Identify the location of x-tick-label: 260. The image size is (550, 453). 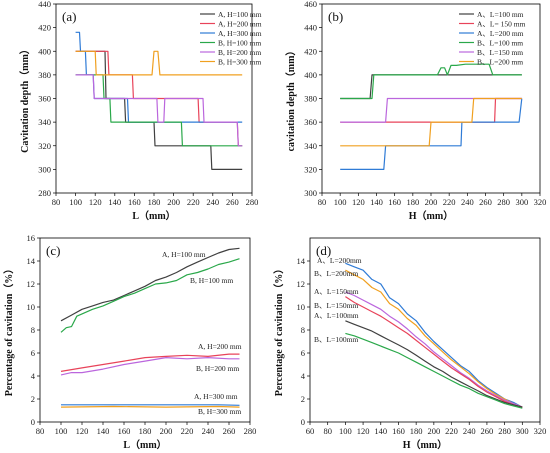
(487, 431).